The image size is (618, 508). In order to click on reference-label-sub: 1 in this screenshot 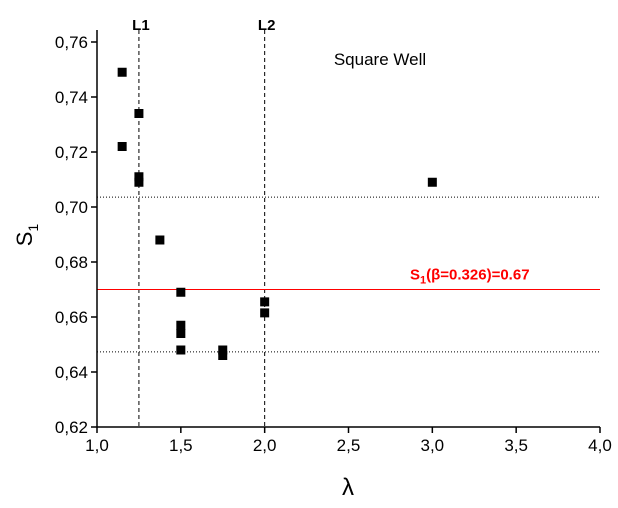, I will do `click(423, 281)`.